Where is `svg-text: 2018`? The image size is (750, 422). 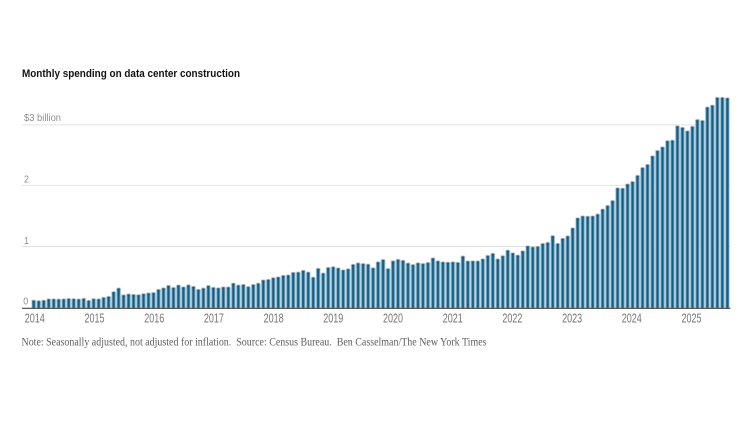 svg-text: 2018 is located at coordinates (274, 319).